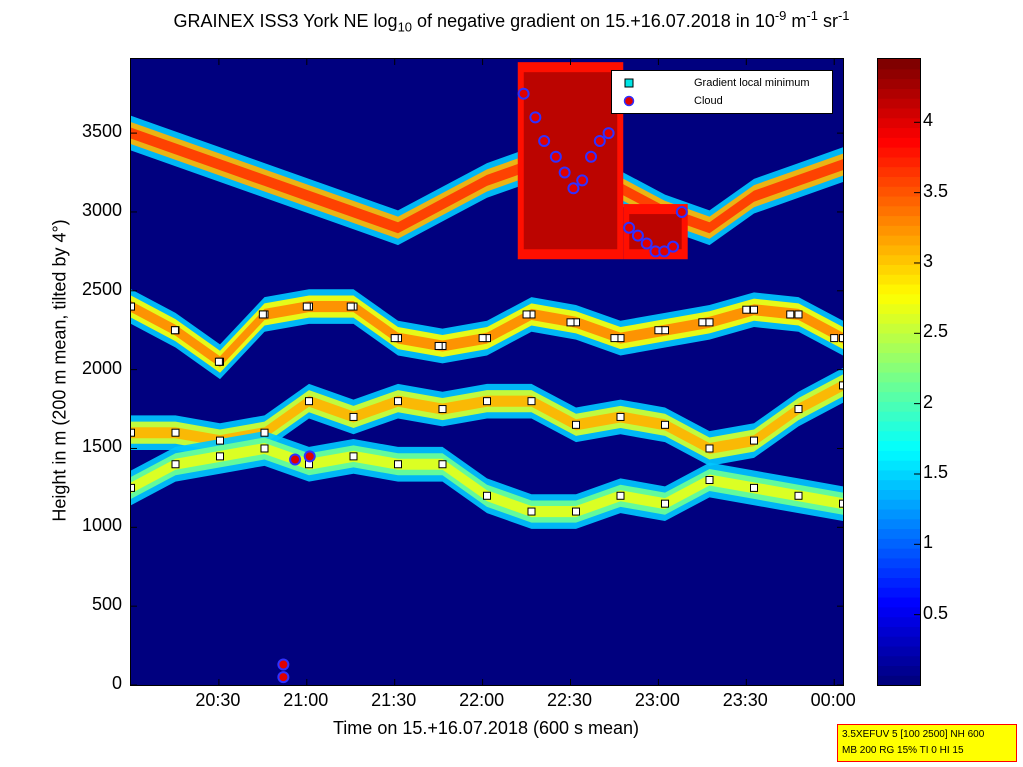  Describe the element at coordinates (722, 92) in the screenshot. I see `legend: Gradient local minimum Cloud` at that location.